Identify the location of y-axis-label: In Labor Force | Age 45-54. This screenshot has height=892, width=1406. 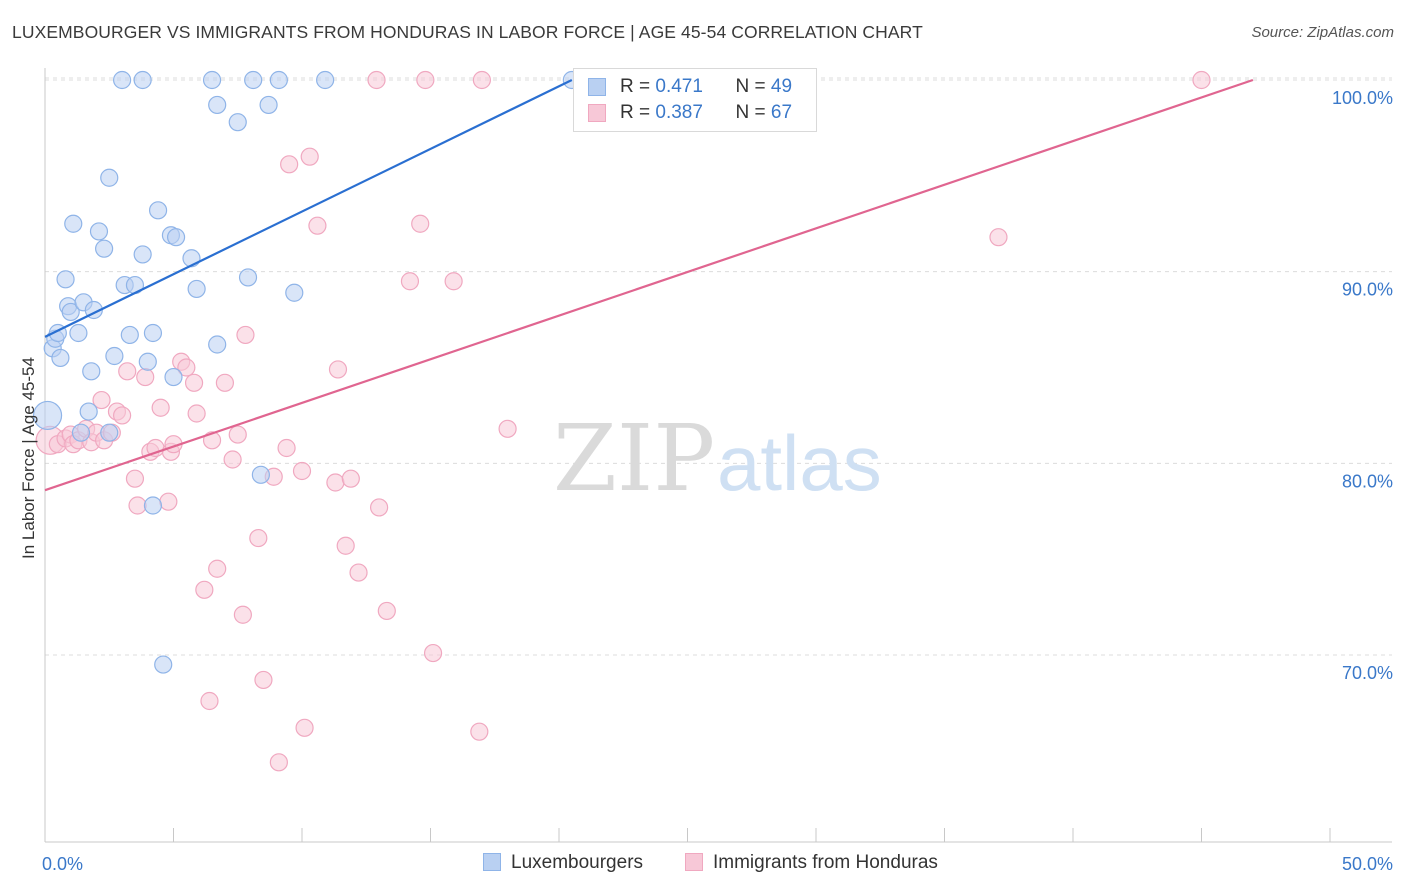
(28, 458).